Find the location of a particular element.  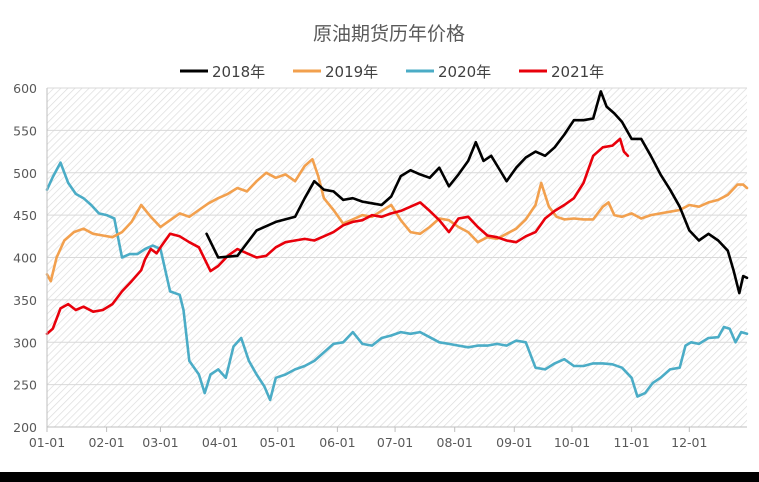

legend-label: 2019年 is located at coordinates (351, 72).